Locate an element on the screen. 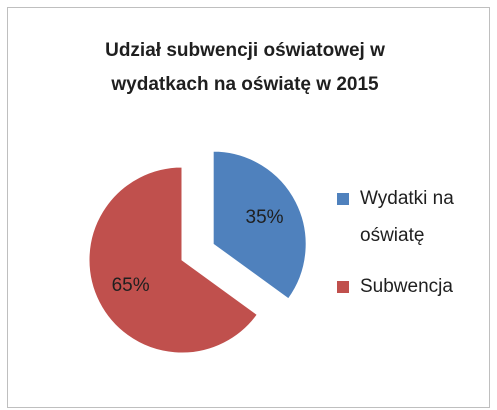 The image size is (497, 410). data-label: 65% is located at coordinates (131, 285).